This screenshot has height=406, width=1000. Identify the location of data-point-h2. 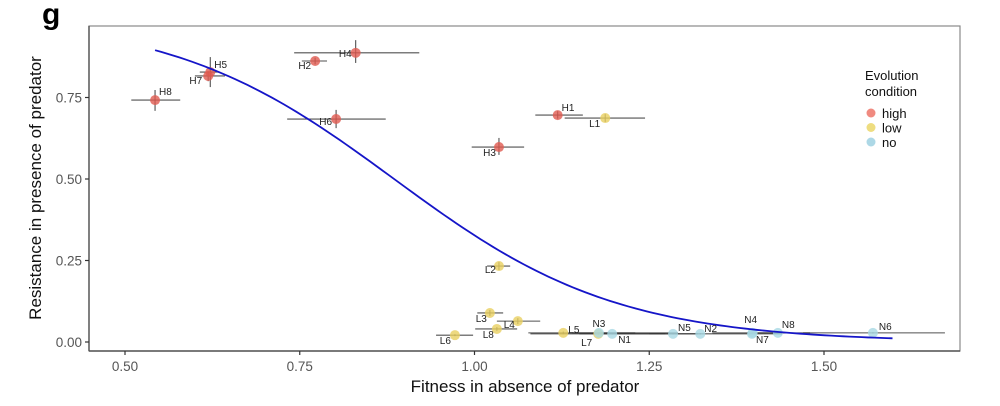
(315, 60).